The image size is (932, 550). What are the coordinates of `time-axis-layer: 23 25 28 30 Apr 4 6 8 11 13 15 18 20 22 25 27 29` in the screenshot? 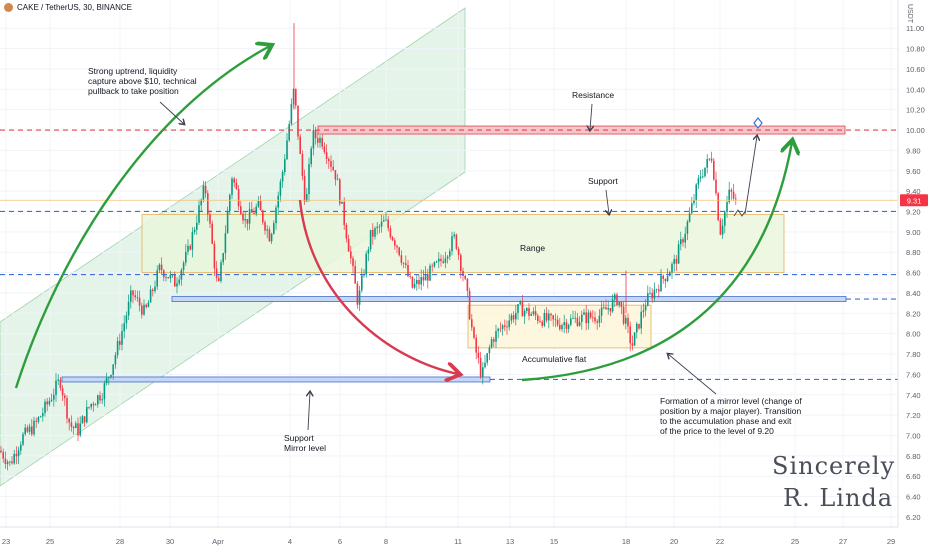 It's located at (449, 536).